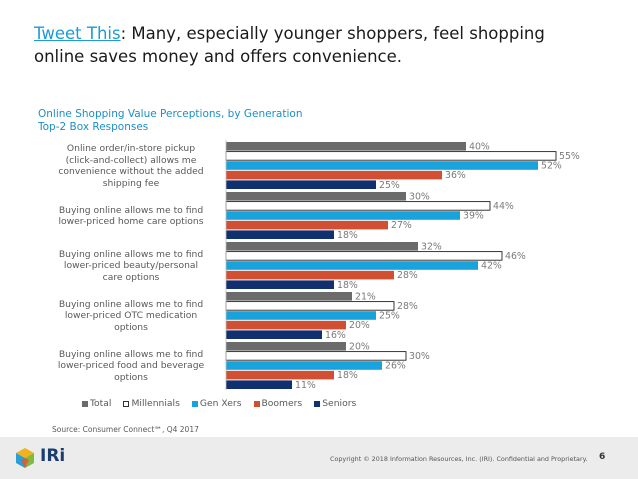  I want to click on legend-label-seniors: Seniors, so click(339, 403).